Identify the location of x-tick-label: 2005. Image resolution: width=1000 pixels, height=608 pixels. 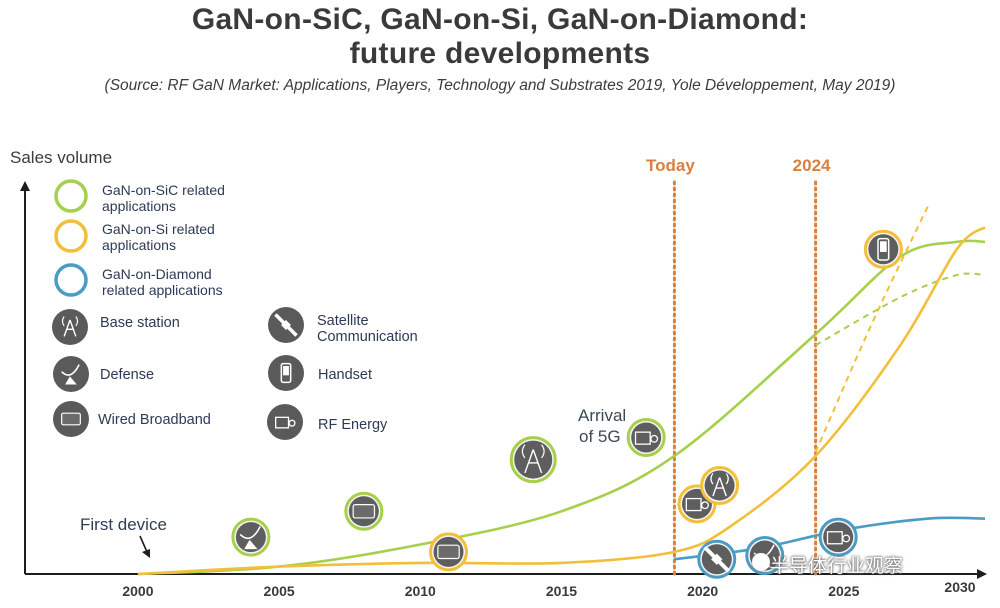
(279, 591).